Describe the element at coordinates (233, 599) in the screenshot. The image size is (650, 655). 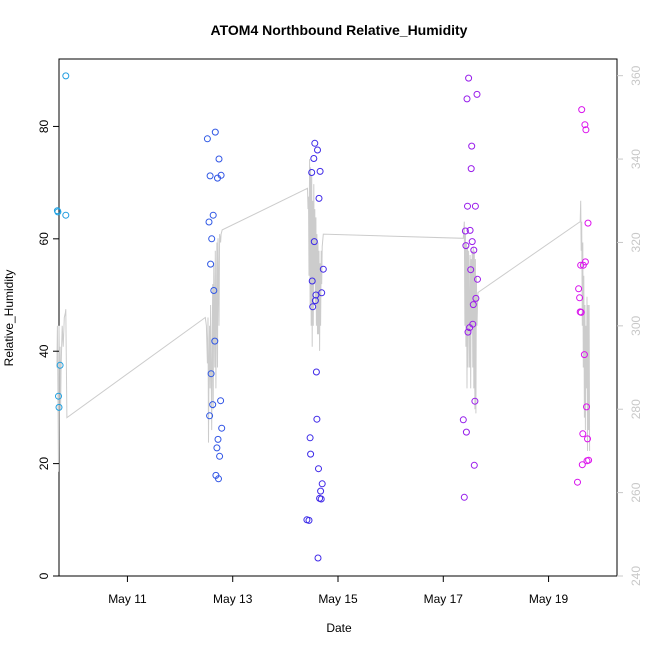
I see `x-tick-label: May 13` at that location.